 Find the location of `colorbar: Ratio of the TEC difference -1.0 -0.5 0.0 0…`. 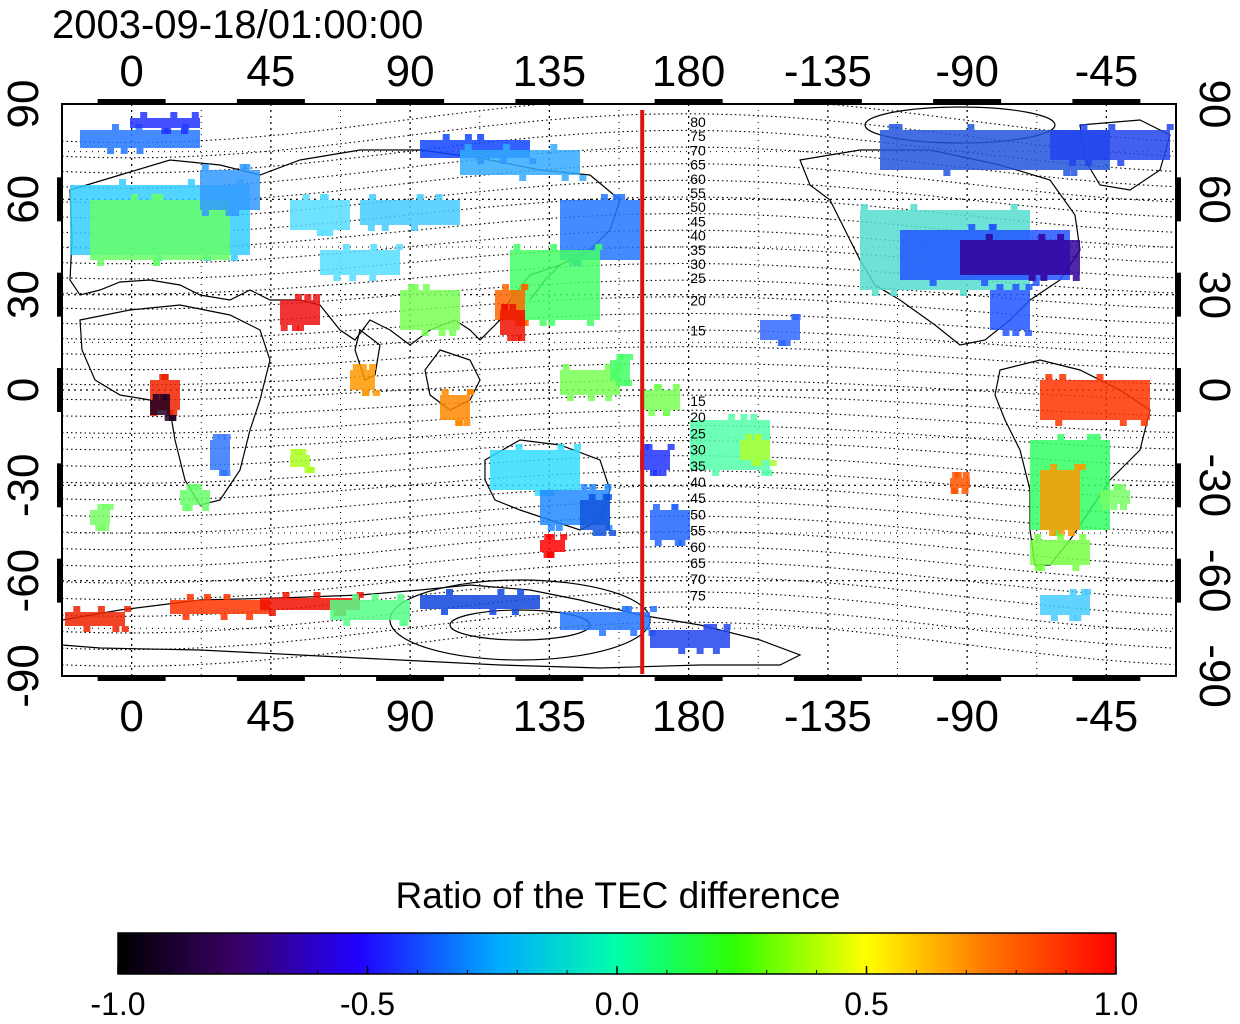

colorbar: Ratio of the TEC difference -1.0 -0.5 0.0 0… is located at coordinates (614, 948).